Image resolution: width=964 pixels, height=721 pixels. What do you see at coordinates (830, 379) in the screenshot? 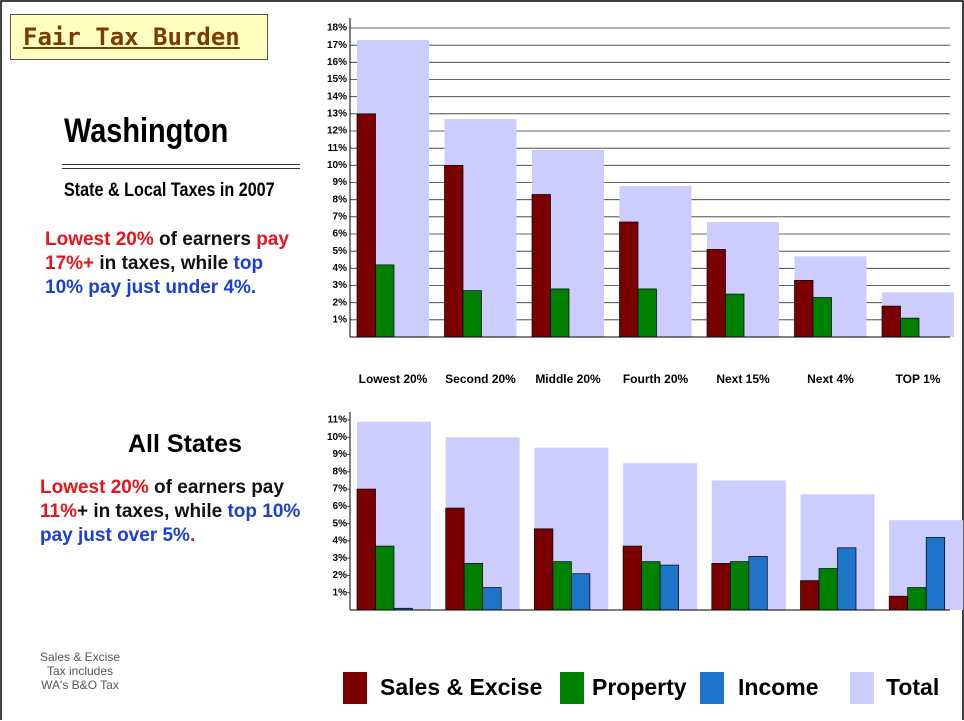
I see `x-tick-label: Next 4%` at bounding box center [830, 379].